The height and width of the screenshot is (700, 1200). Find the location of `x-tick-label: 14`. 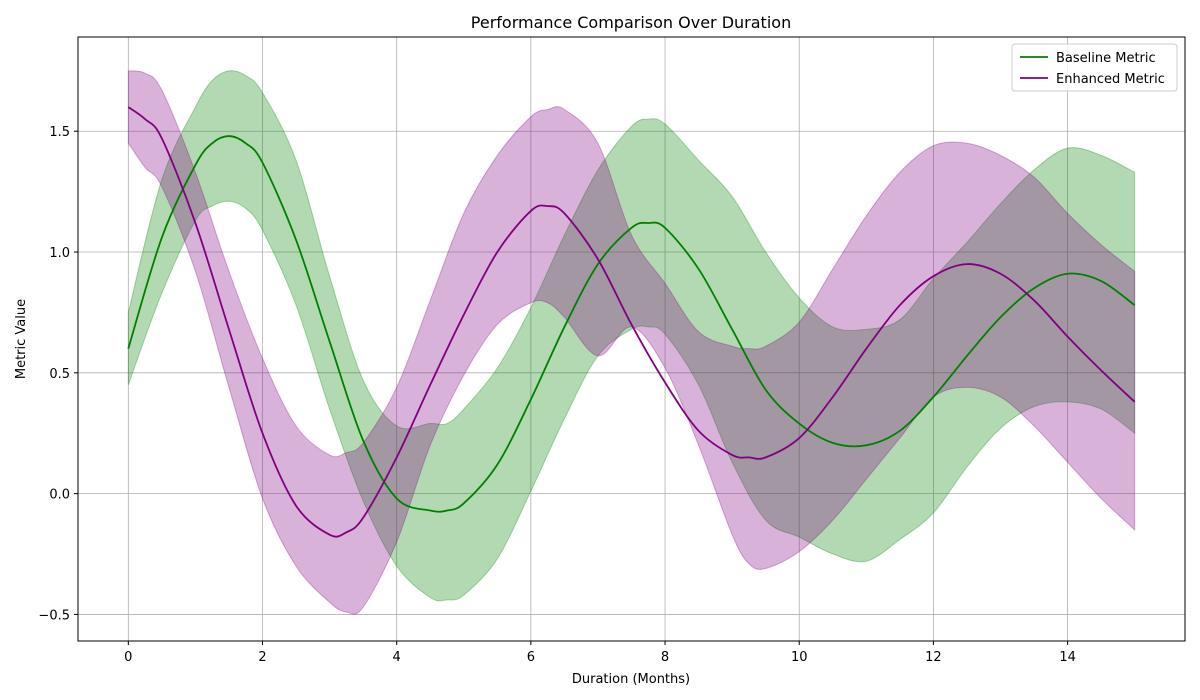

x-tick-label: 14 is located at coordinates (1067, 657).